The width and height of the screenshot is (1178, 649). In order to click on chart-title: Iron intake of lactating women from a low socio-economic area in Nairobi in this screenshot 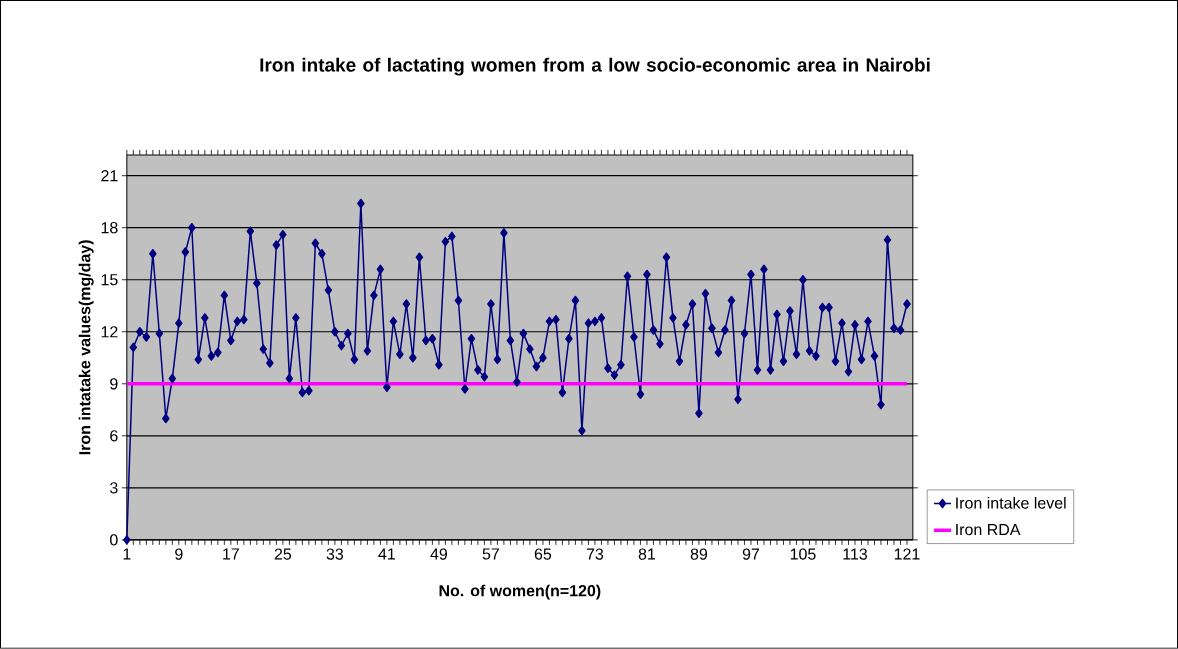, I will do `click(595, 66)`.